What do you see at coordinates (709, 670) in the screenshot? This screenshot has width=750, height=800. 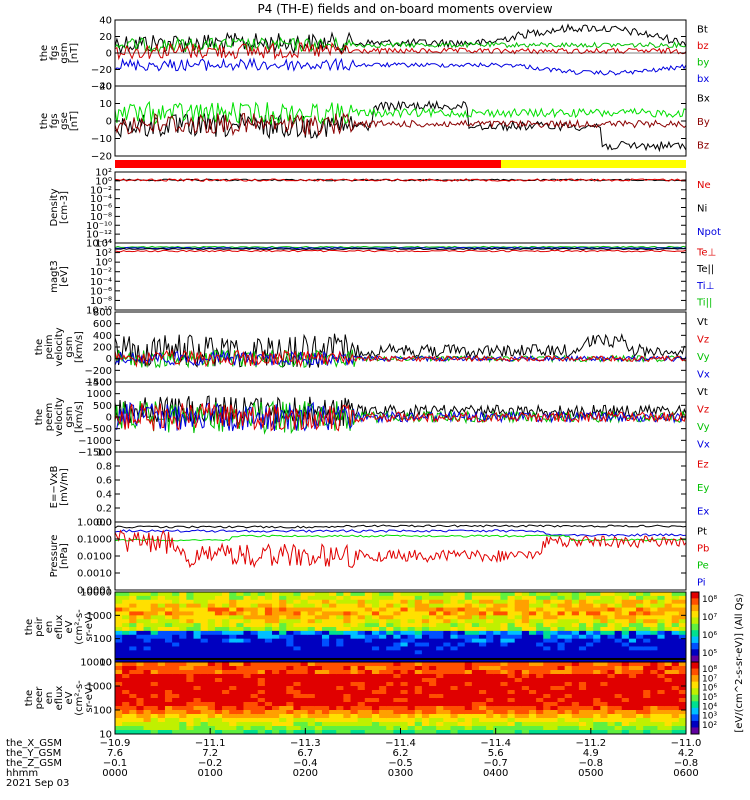 I see `colorbar-tick: 10⁸` at bounding box center [709, 670].